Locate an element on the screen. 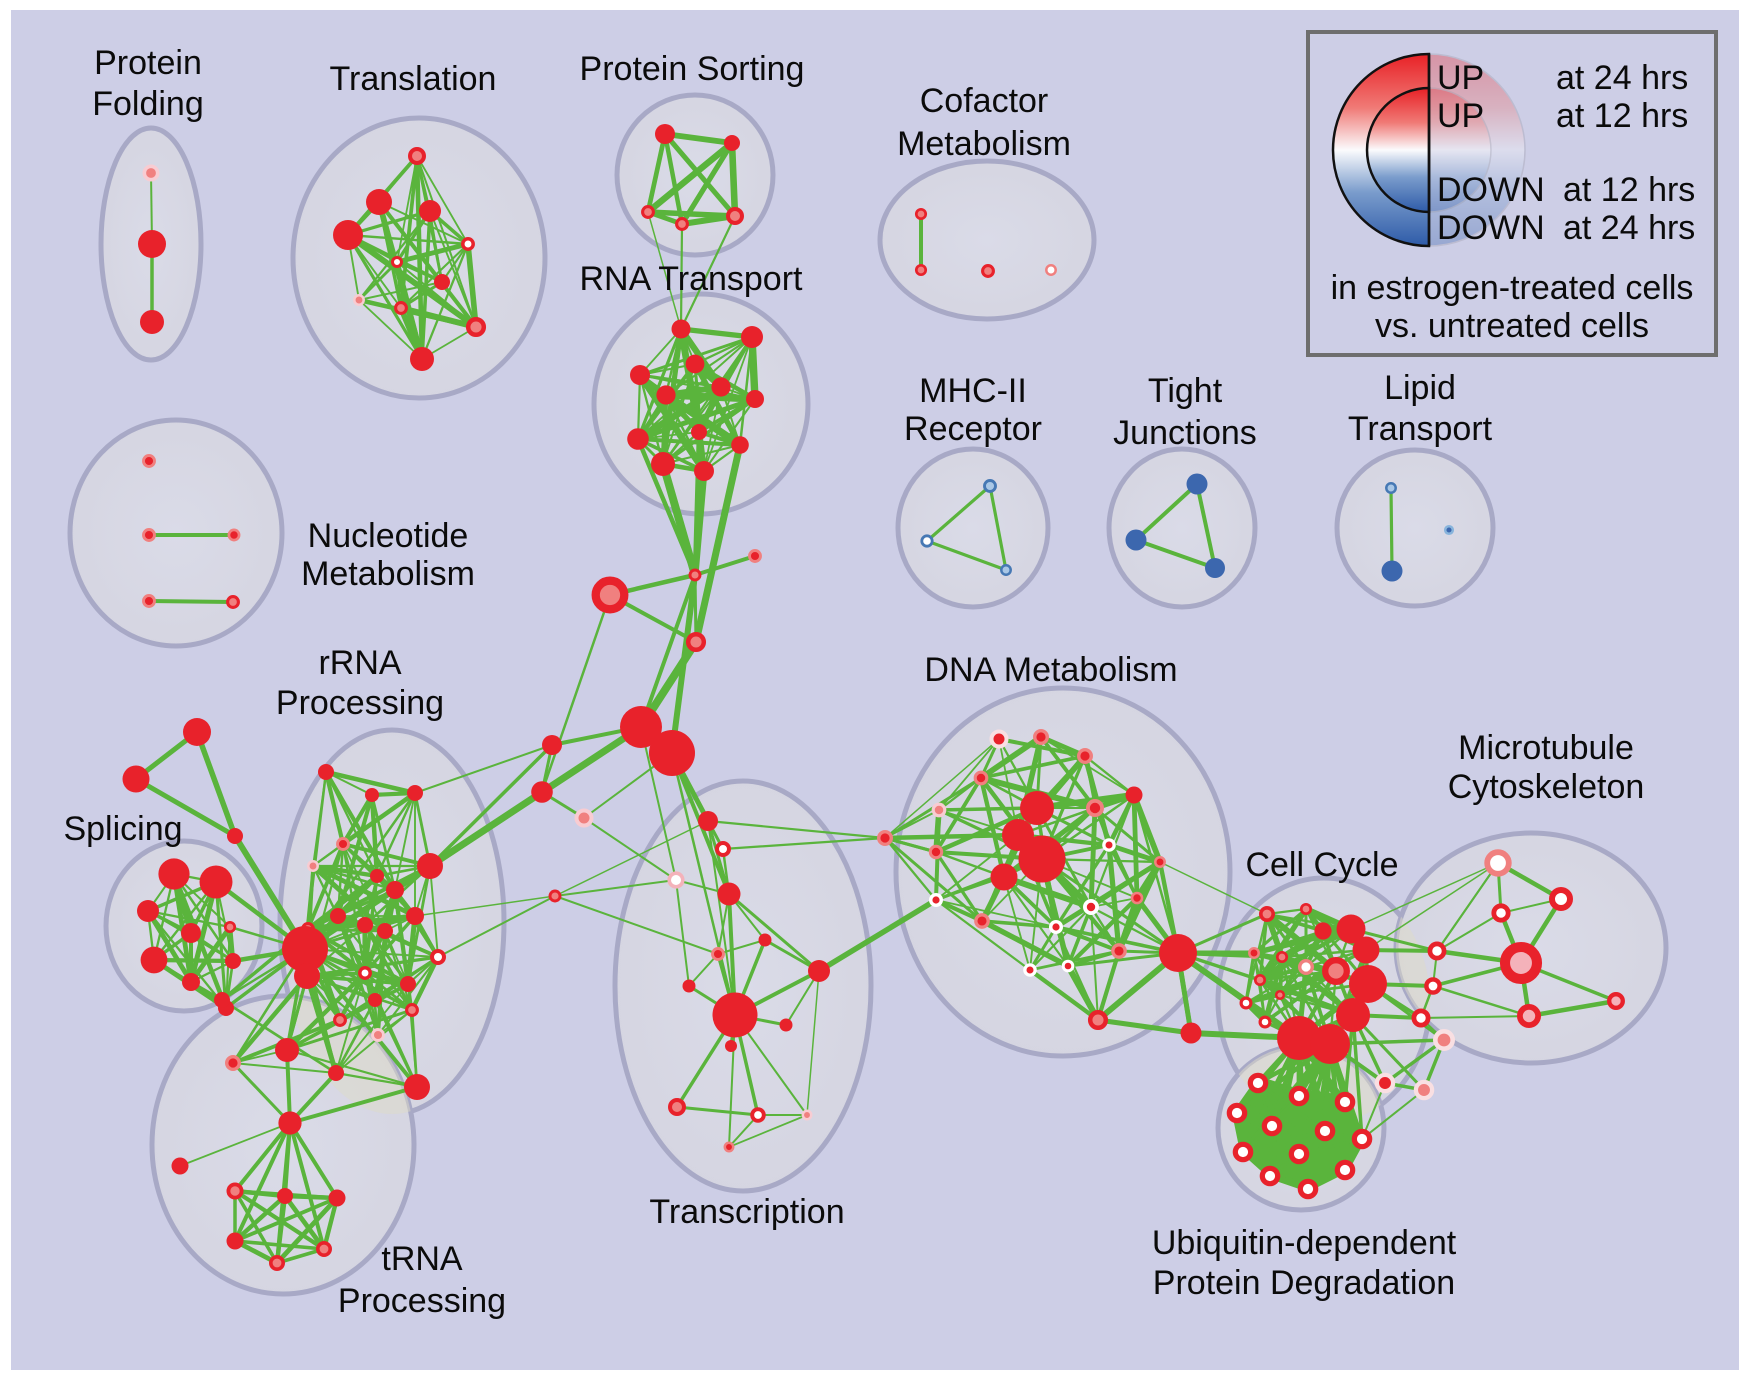 This screenshot has height=1376, width=1750. svg-text: Nucleotide is located at coordinates (388, 536).